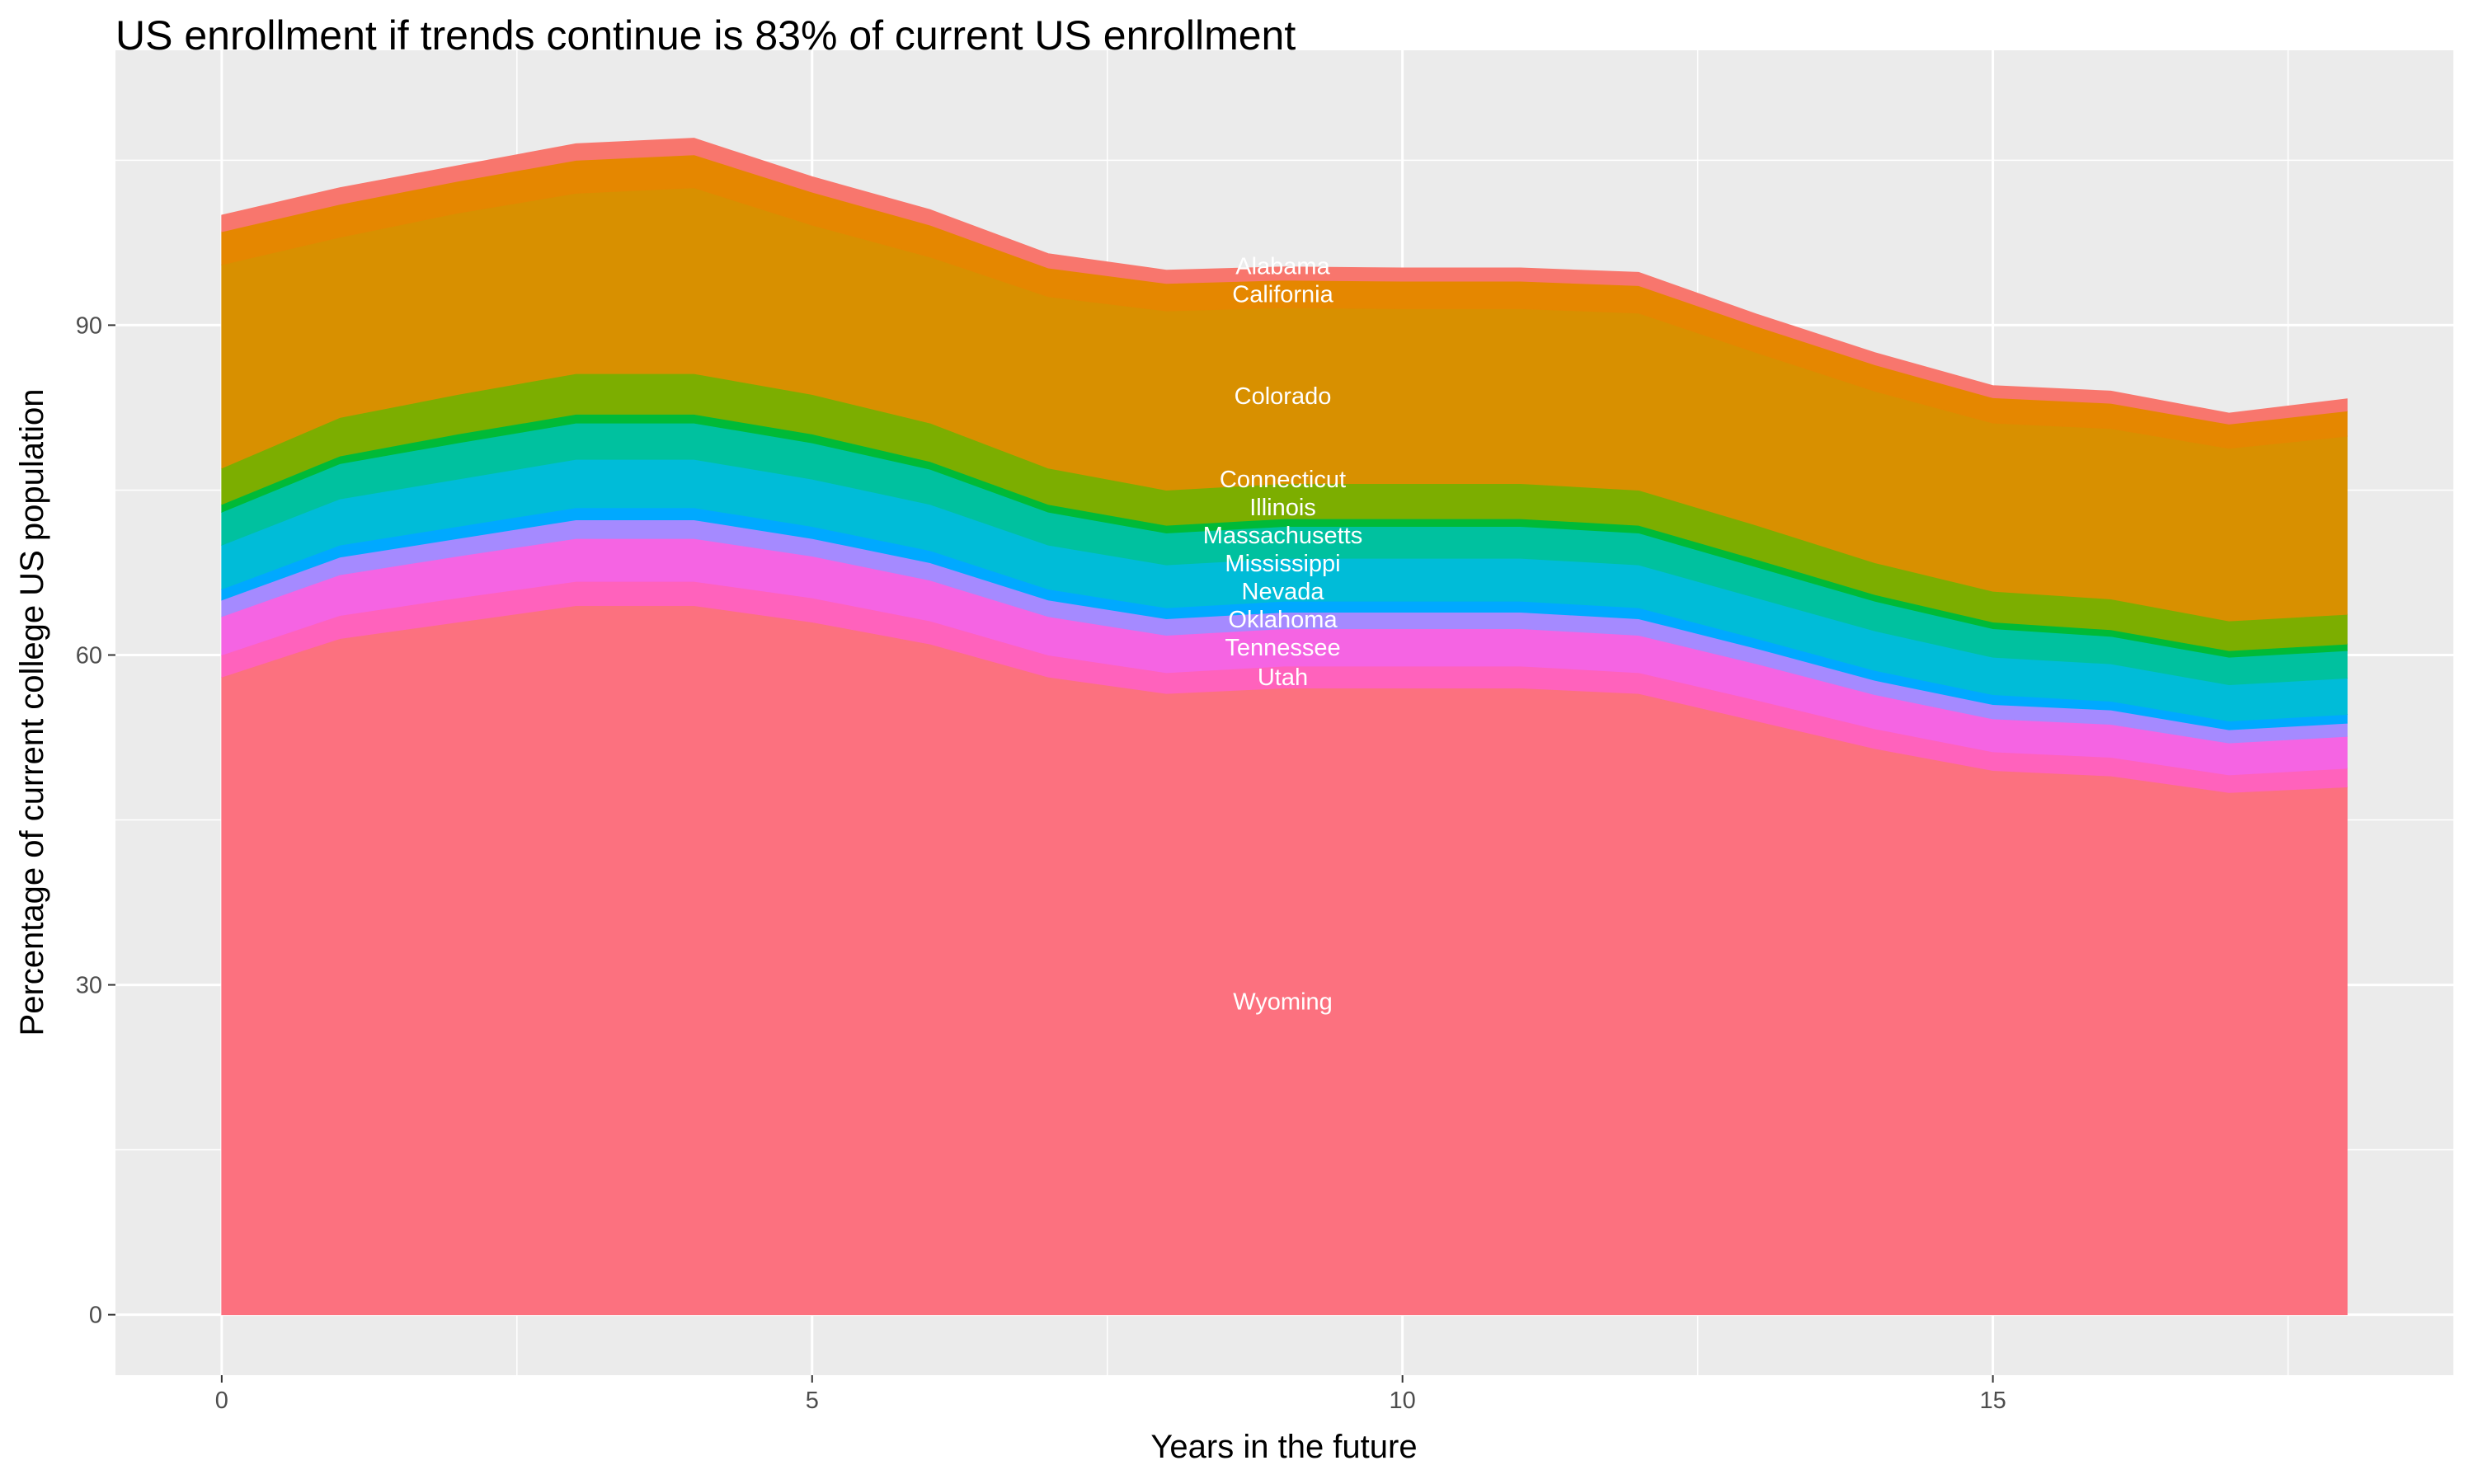 Image resolution: width=2474 pixels, height=1484 pixels. I want to click on state-label: Oklahoma, so click(1283, 620).